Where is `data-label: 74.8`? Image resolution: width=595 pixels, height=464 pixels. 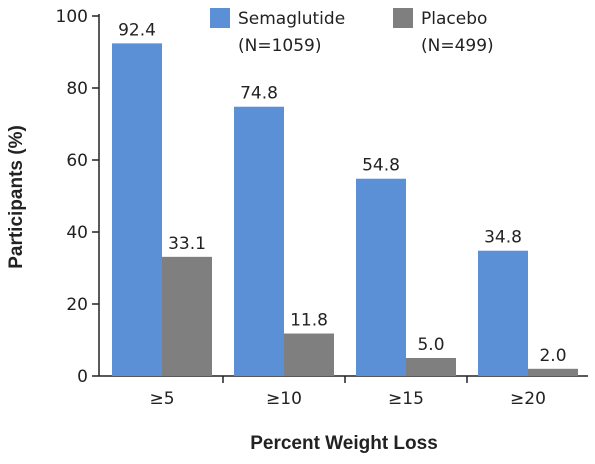
data-label: 74.8 is located at coordinates (259, 94).